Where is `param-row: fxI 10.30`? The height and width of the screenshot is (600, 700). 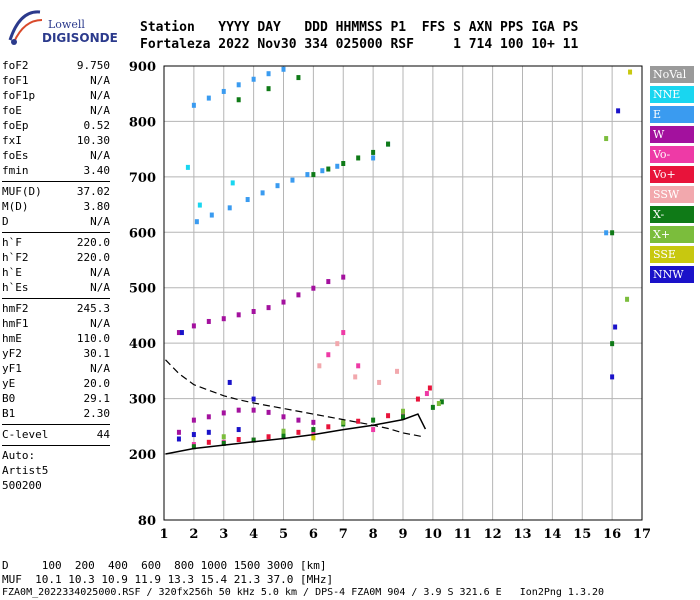 param-row: fxI 10.30 is located at coordinates (56, 140).